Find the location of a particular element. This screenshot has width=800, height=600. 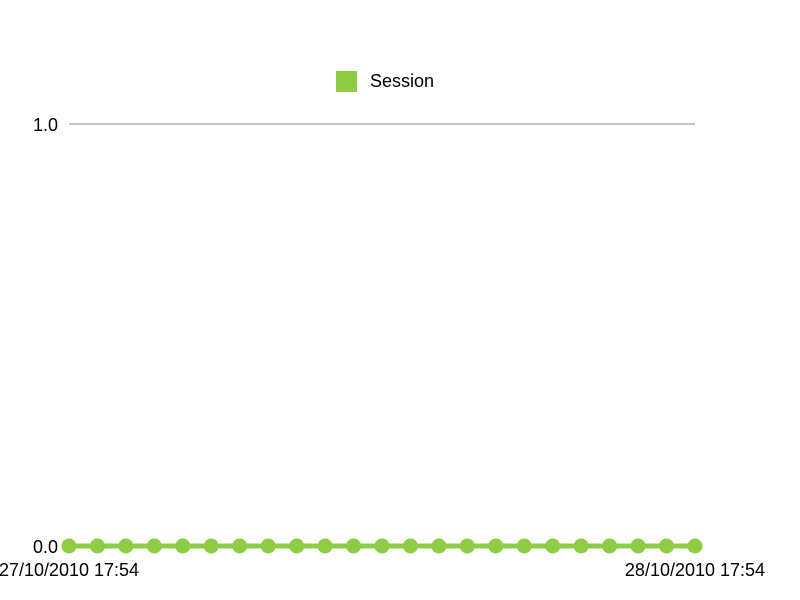

legend: Session is located at coordinates (385, 81).